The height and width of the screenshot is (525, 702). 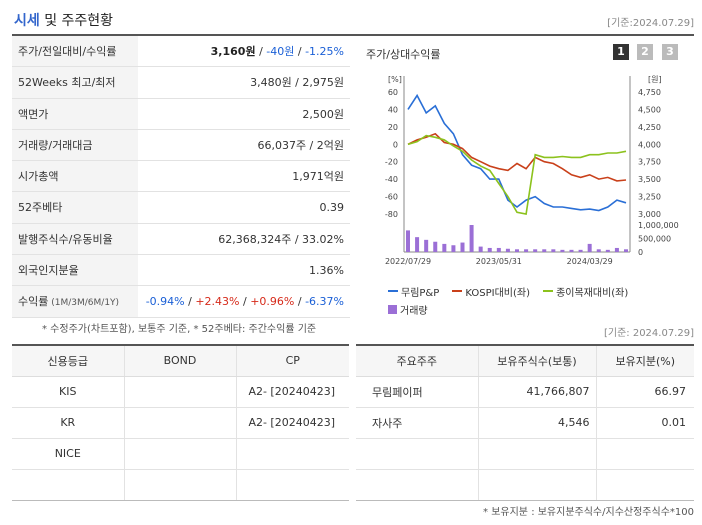 I want to click on section-title-sub: 및 주주현황, so click(x=76, y=21).